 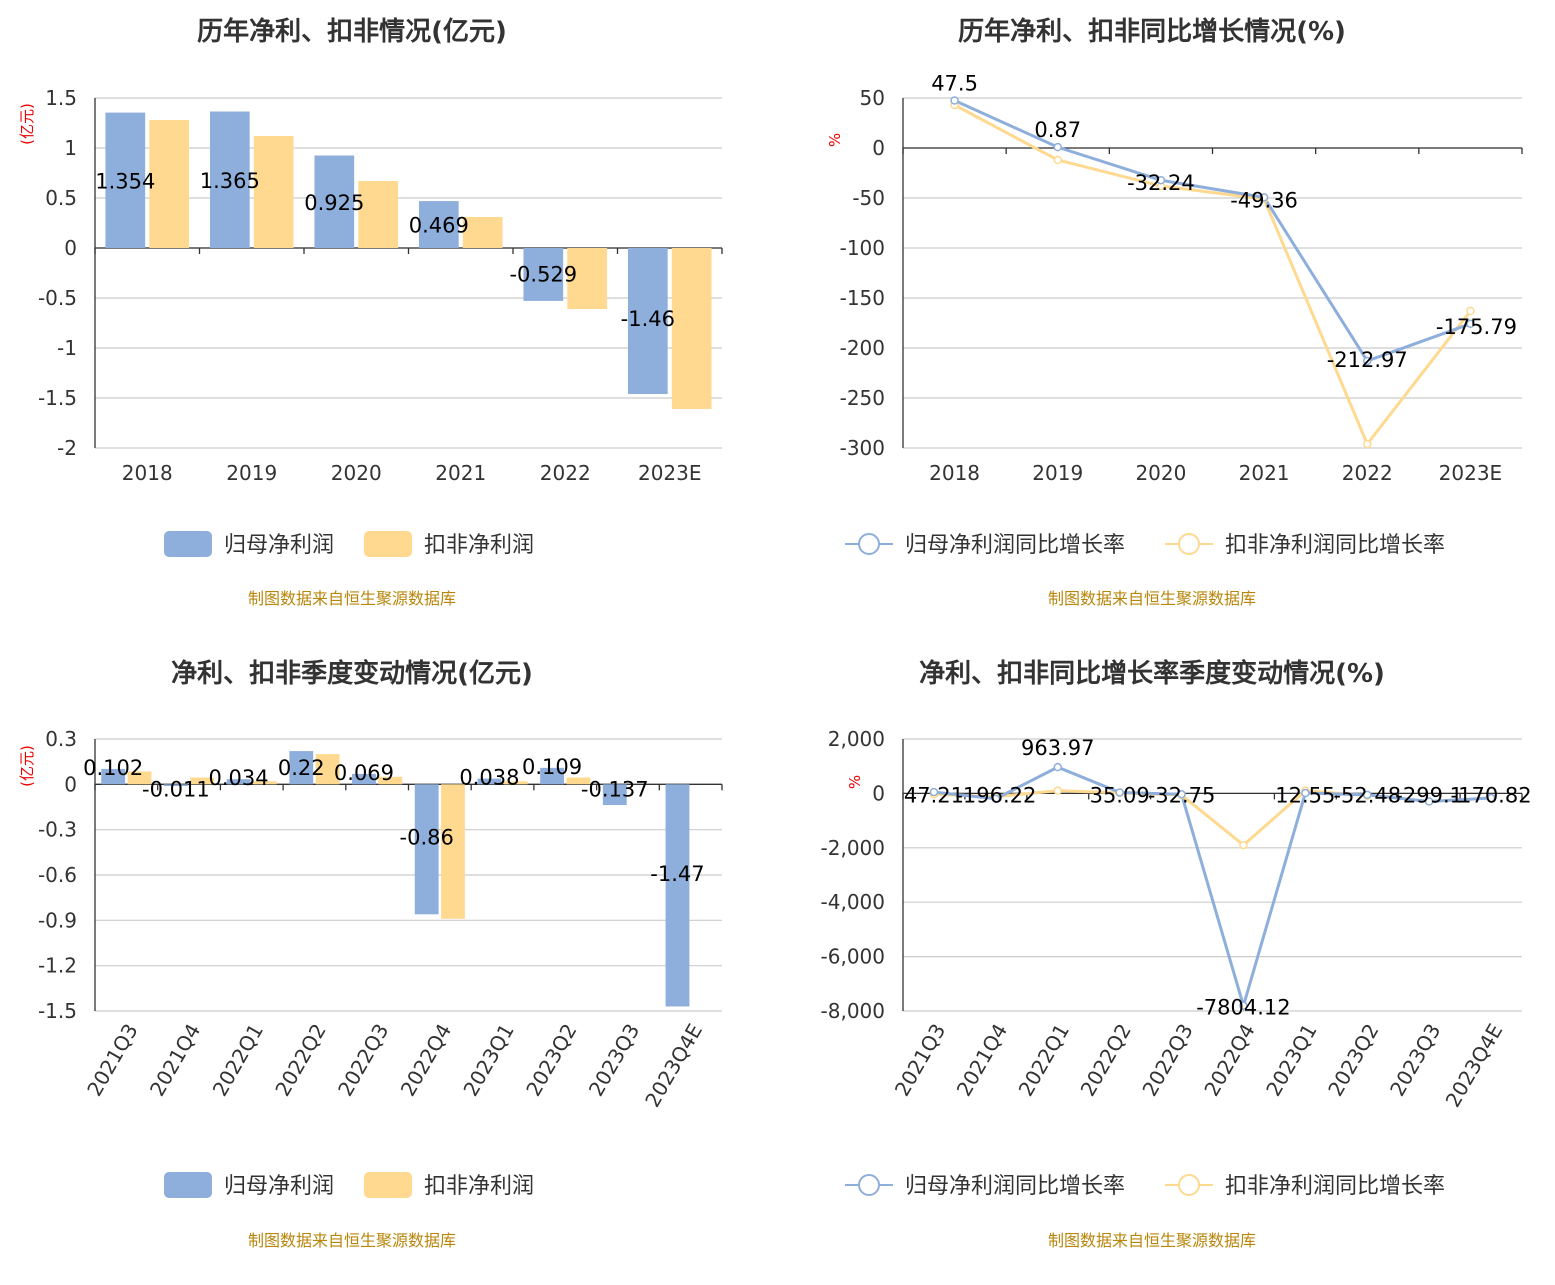 I want to click on y-tick-label: 2,000, so click(x=856, y=739).